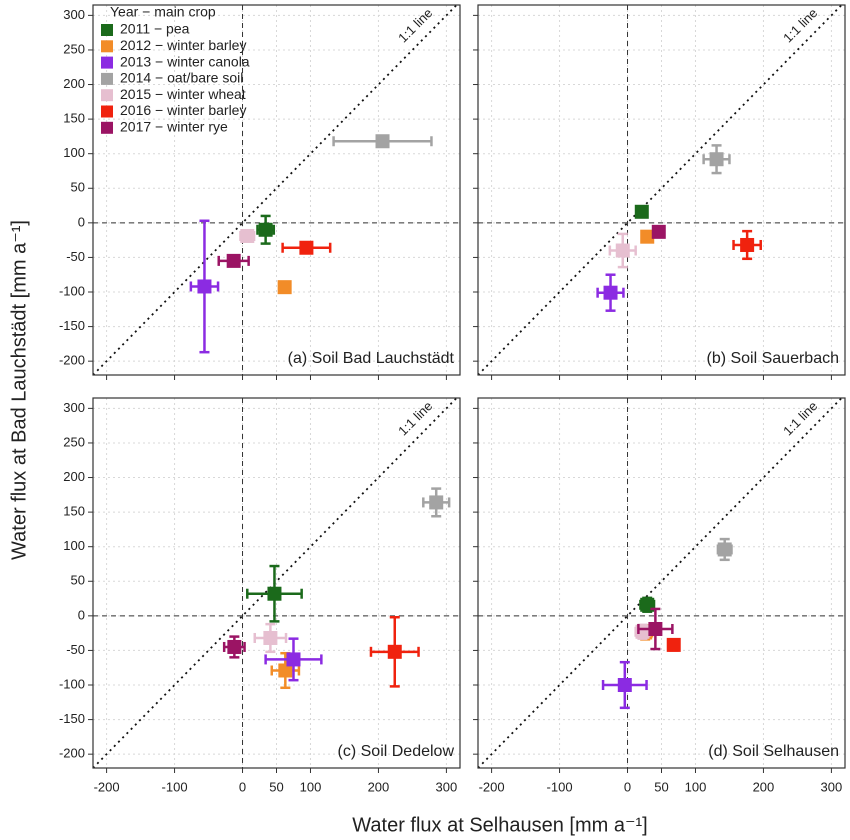  I want to click on panel-title: (c) Soil Dedelow, so click(396, 751).